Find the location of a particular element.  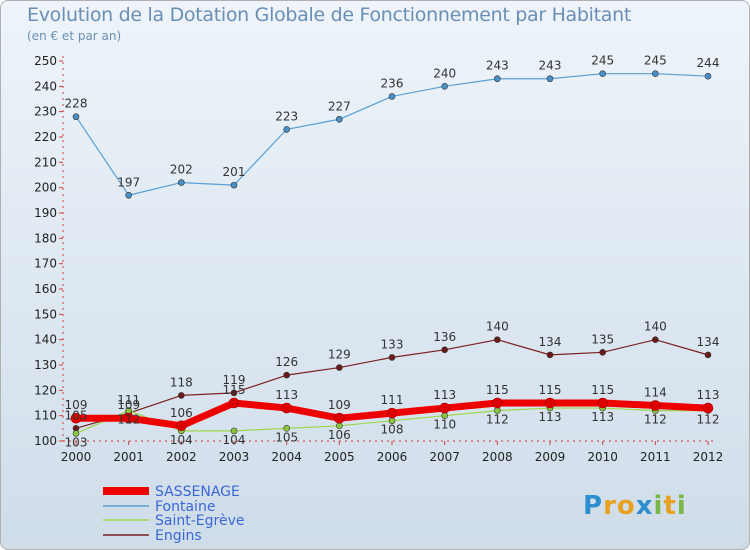

x-tick-label: 2011 is located at coordinates (655, 457).